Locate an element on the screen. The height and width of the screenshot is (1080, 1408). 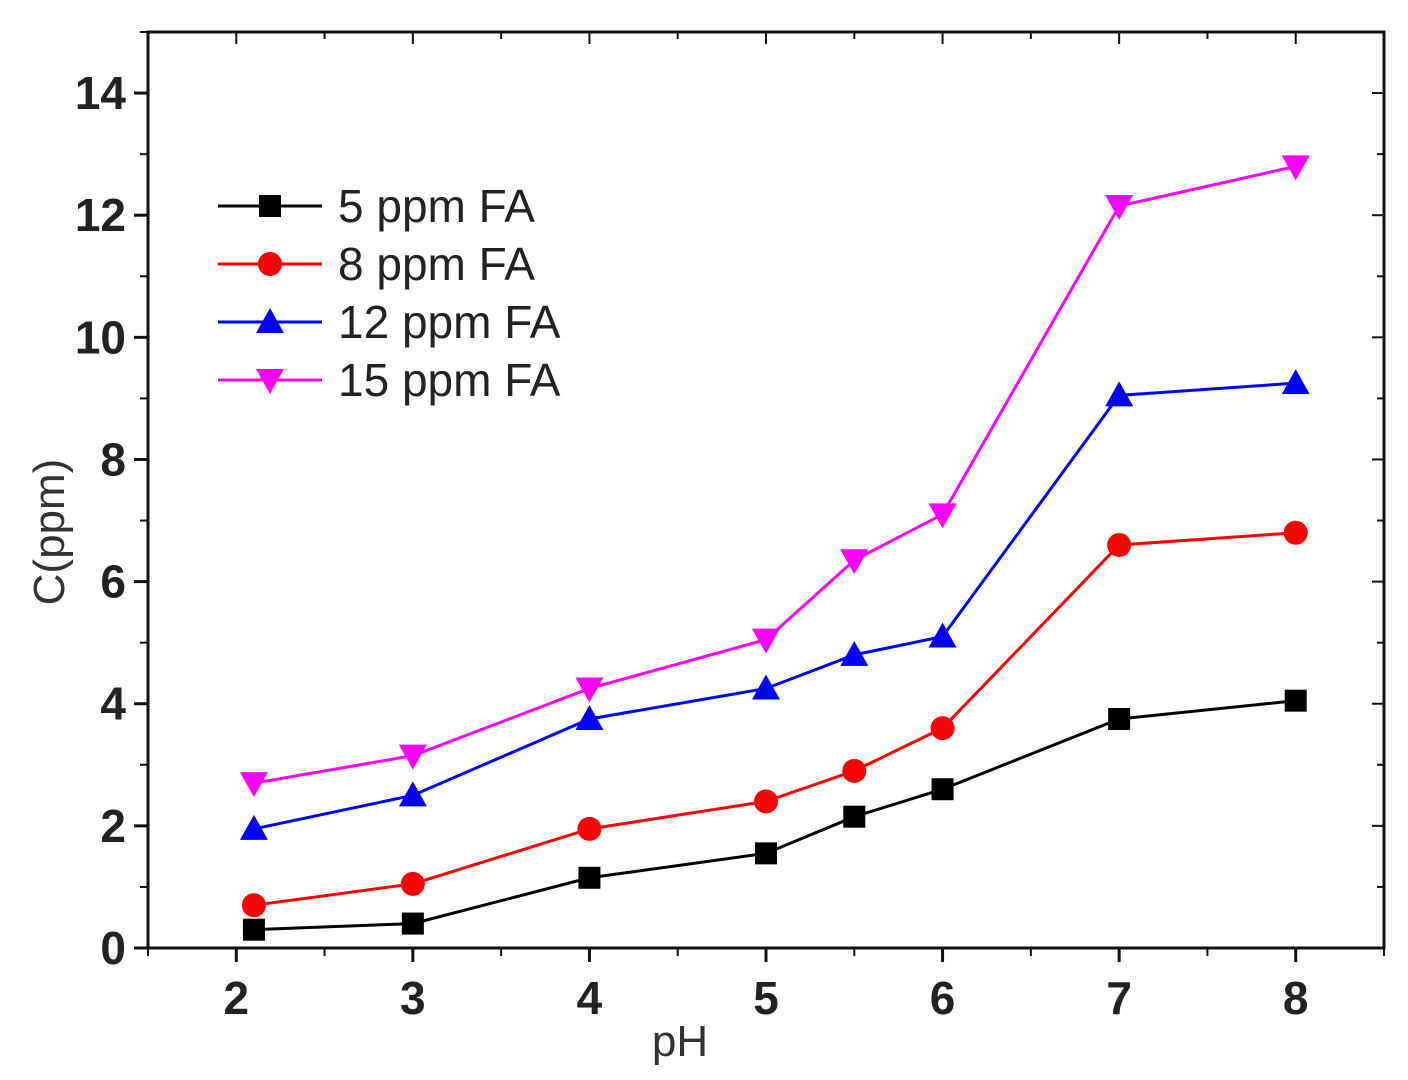
legend-marker-12-ppm-fa is located at coordinates (270, 320).